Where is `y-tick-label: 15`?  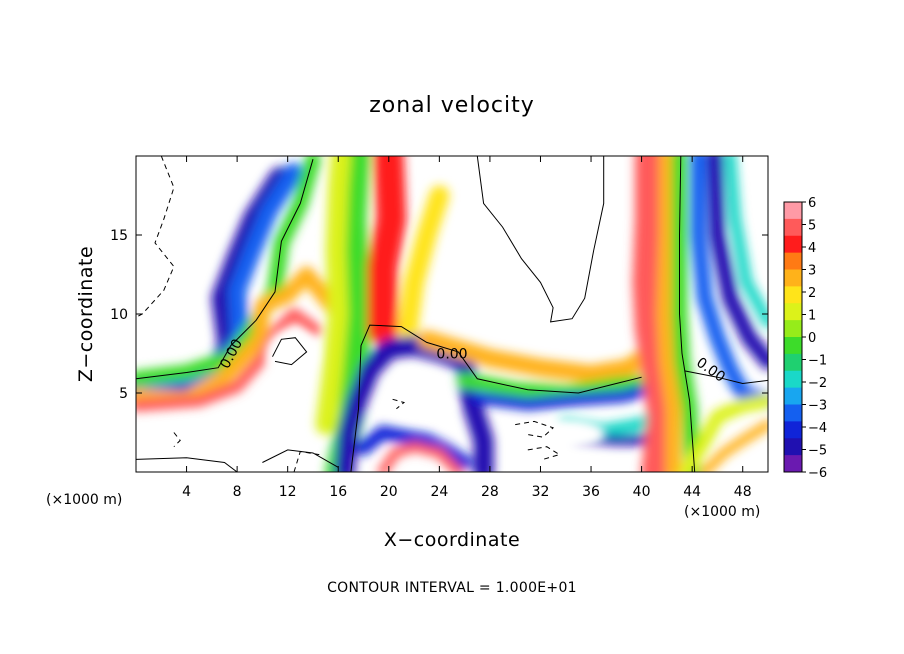 y-tick-label: 15 is located at coordinates (119, 236).